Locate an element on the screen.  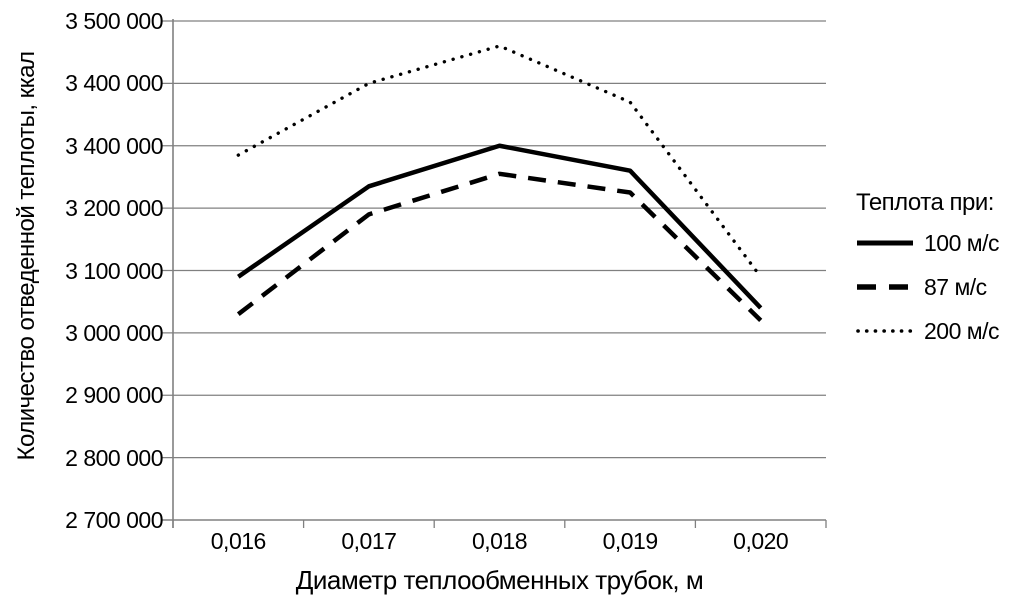
y-tick-label: 3 100 000 is located at coordinates (114, 270).